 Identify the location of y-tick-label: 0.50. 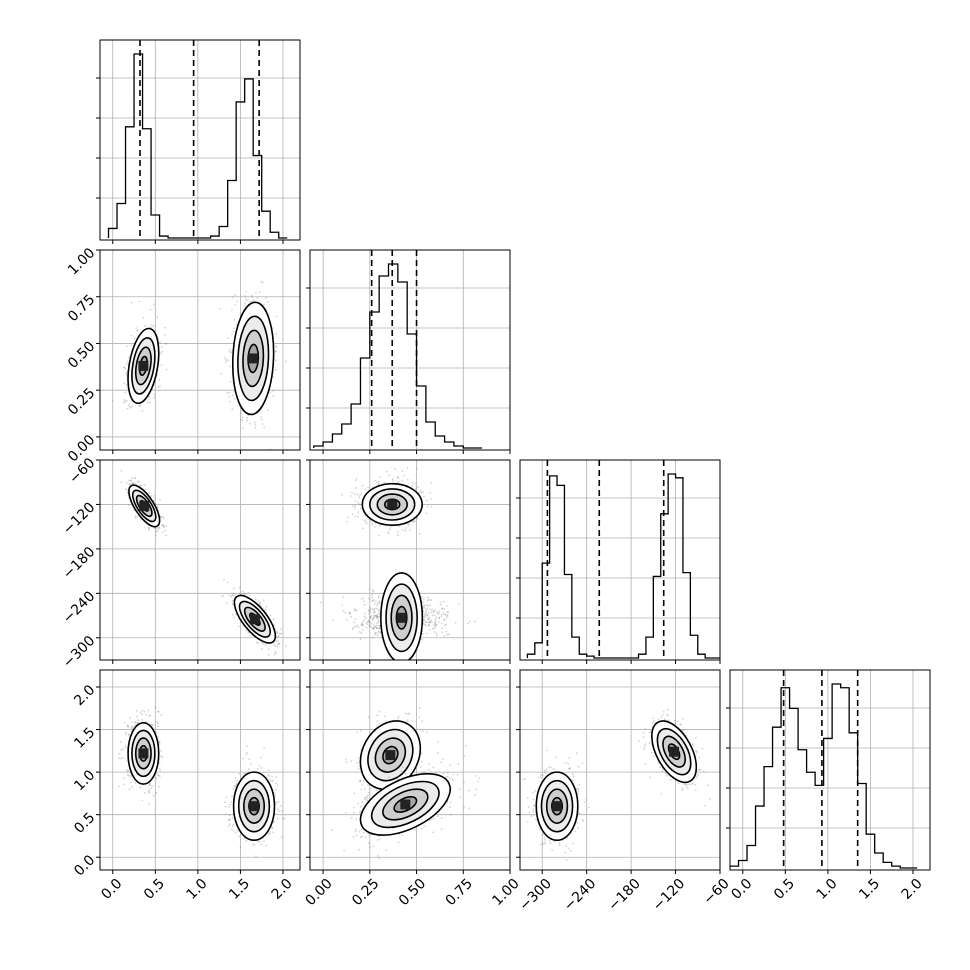
(81, 355).